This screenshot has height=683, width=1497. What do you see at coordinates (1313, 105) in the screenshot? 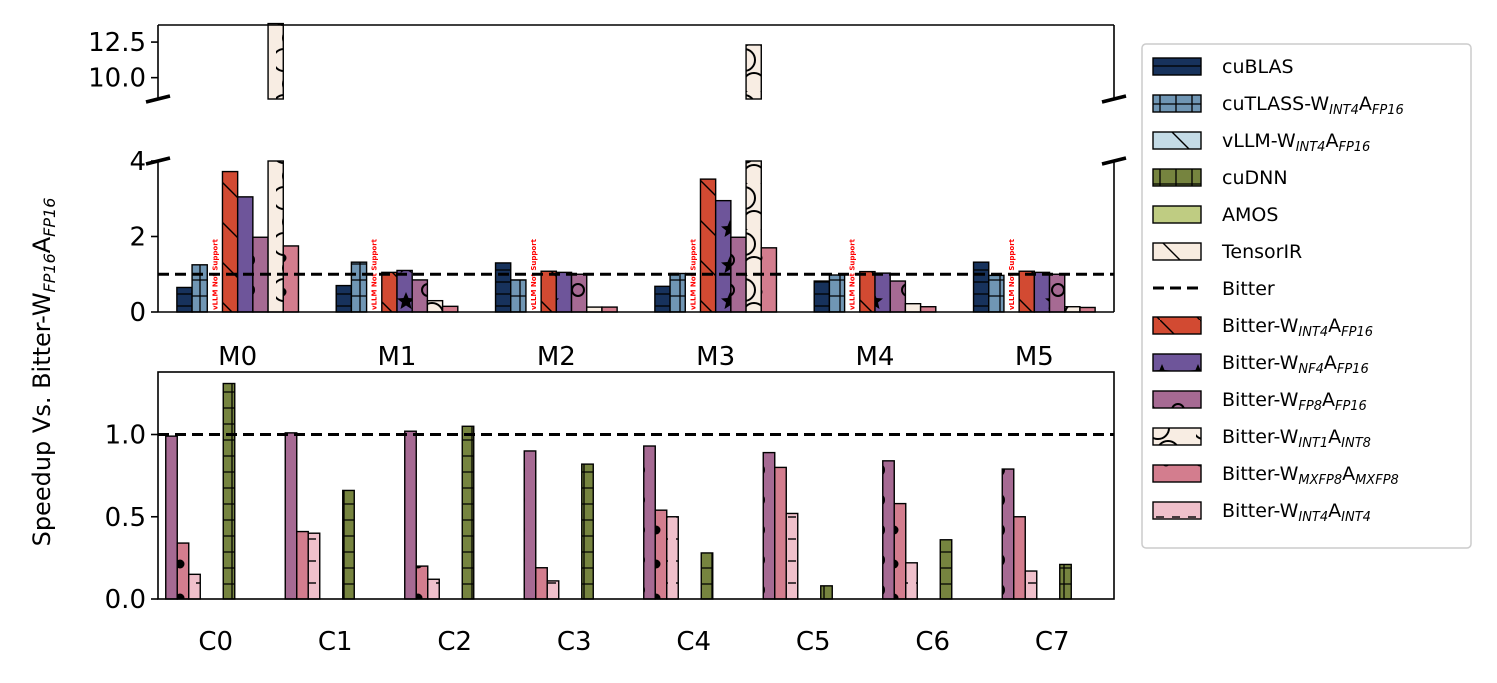
I see `legend-label: cuTLASS-WINT4AFP16` at bounding box center [1313, 105].